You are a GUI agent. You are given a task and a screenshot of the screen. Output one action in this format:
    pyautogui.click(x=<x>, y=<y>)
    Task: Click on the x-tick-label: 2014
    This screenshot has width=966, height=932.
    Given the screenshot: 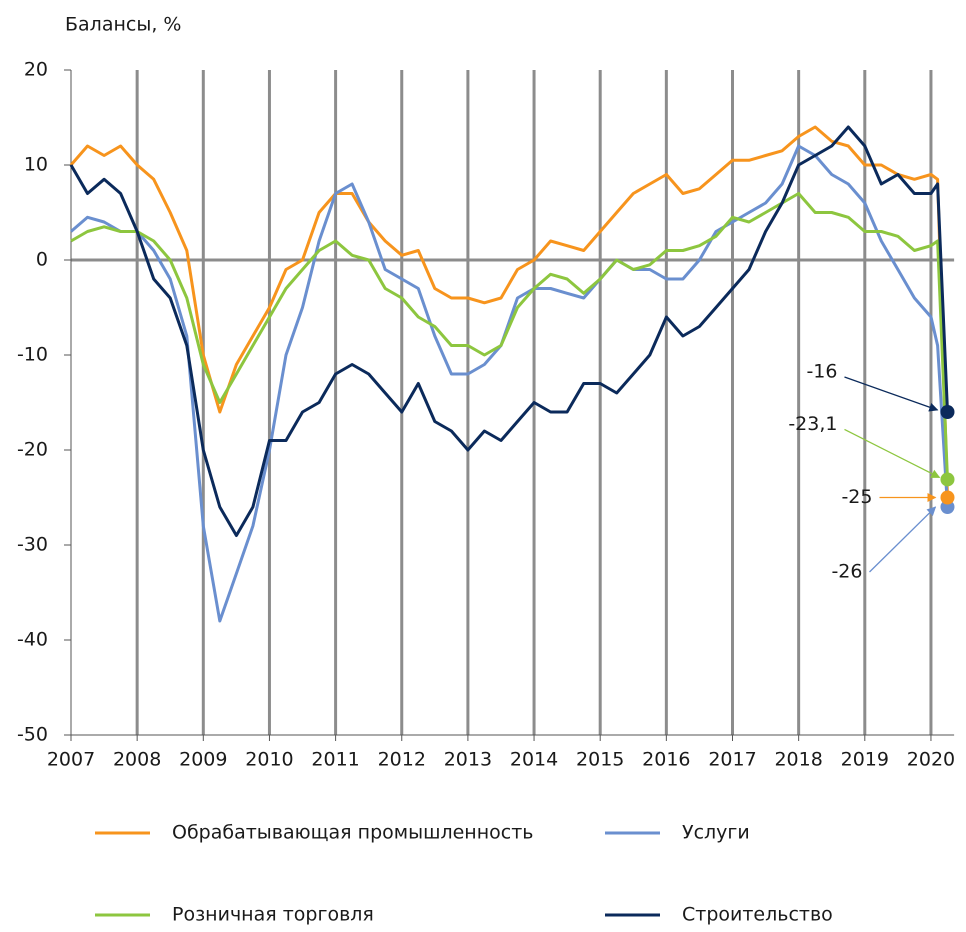 What is the action you would take?
    pyautogui.click(x=534, y=760)
    